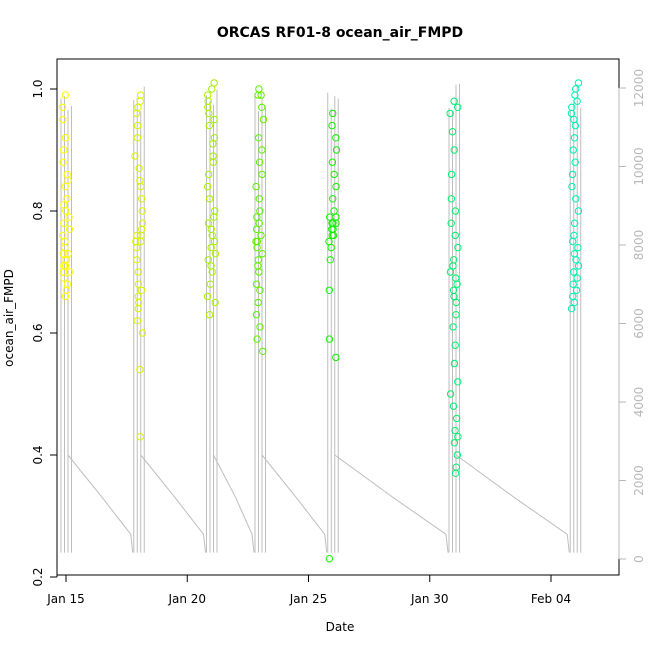  Describe the element at coordinates (100, 503) in the screenshot. I see `altitude-transit-line` at that location.